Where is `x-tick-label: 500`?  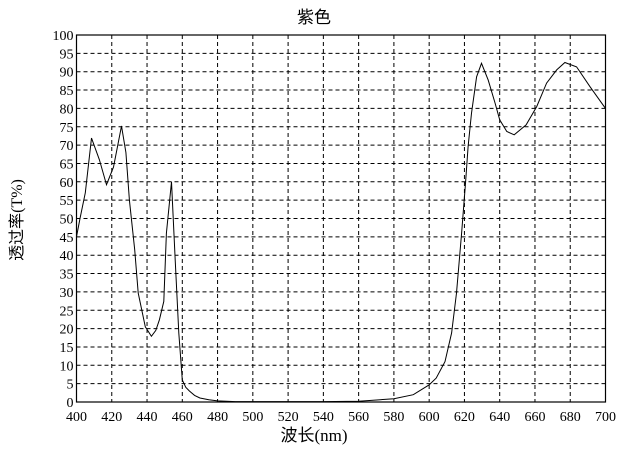
x-tick-label: 500 is located at coordinates (252, 417).